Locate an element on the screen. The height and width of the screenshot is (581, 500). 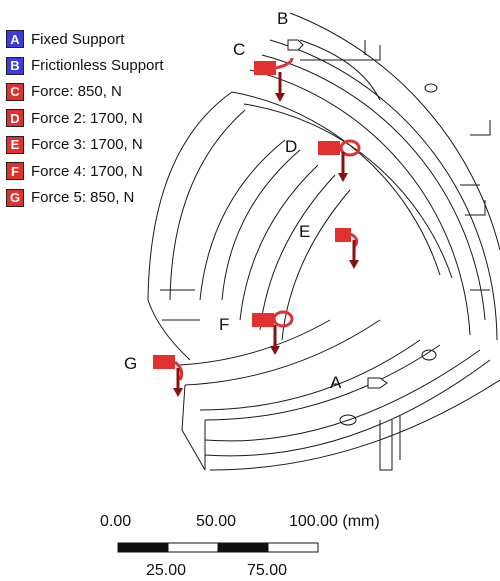
legend-label: Force: 850, N is located at coordinates (76, 92).